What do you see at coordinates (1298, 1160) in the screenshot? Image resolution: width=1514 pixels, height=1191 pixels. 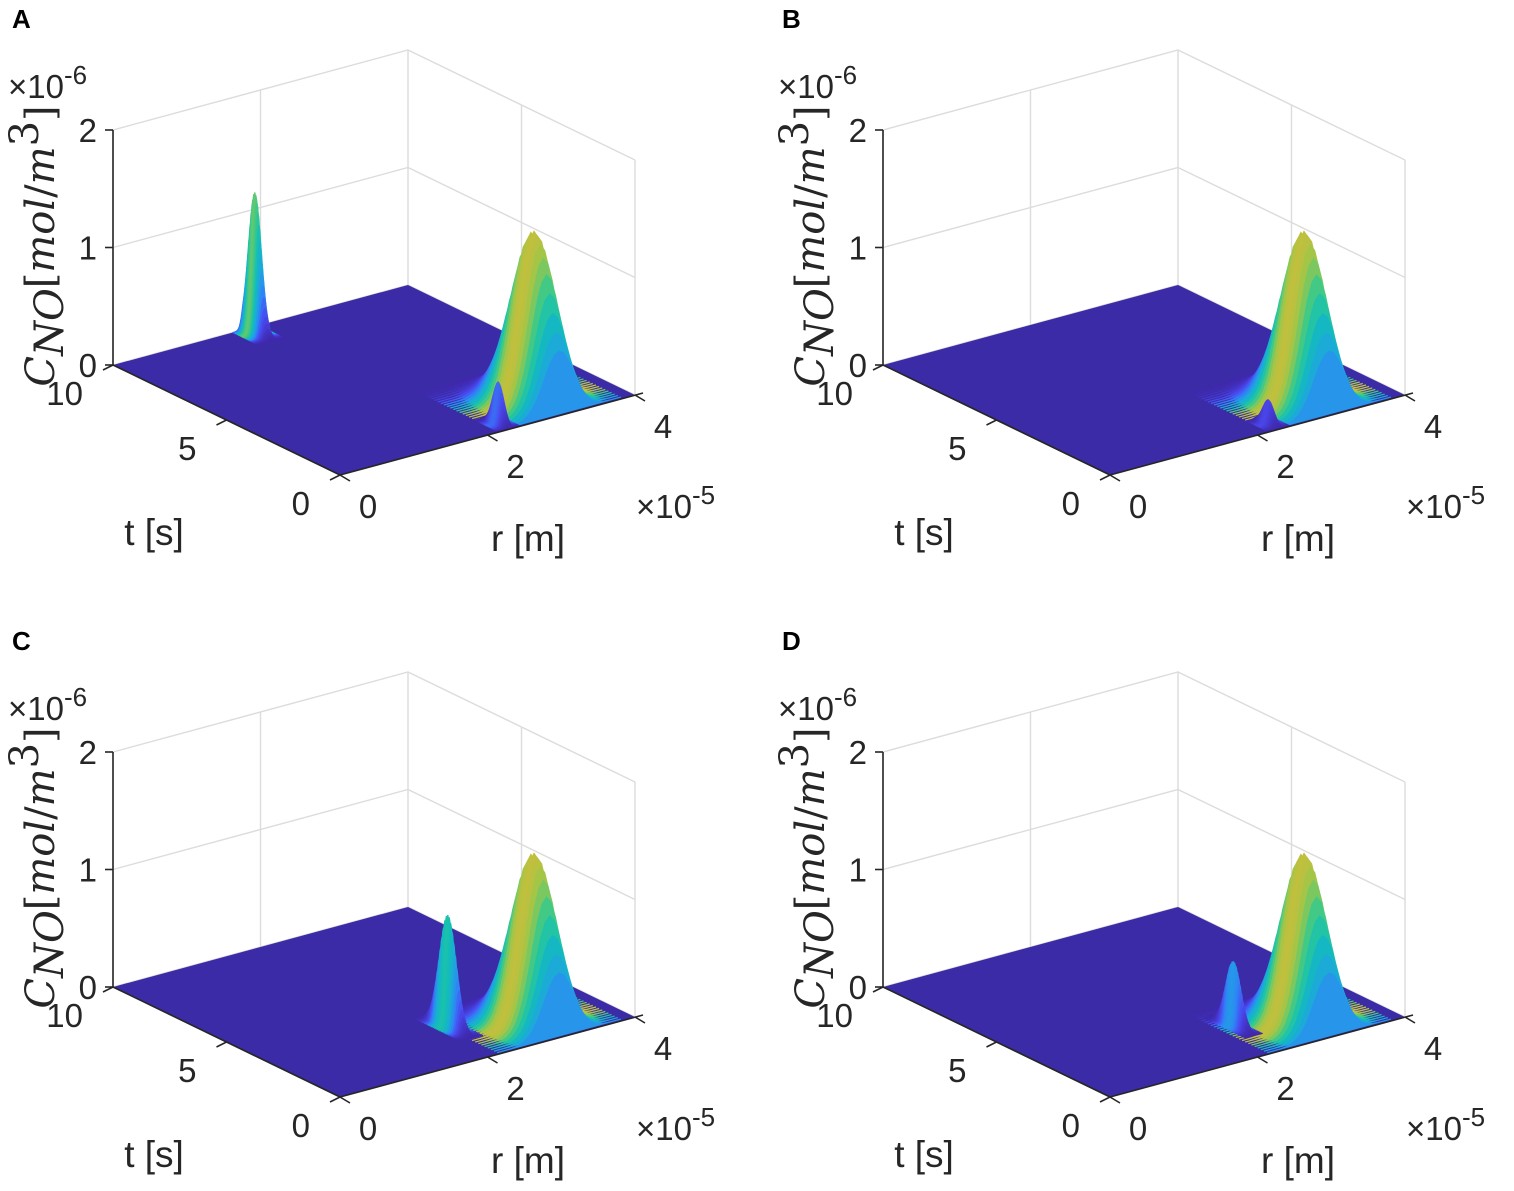 I see `r-axis-label: r [m]` at bounding box center [1298, 1160].